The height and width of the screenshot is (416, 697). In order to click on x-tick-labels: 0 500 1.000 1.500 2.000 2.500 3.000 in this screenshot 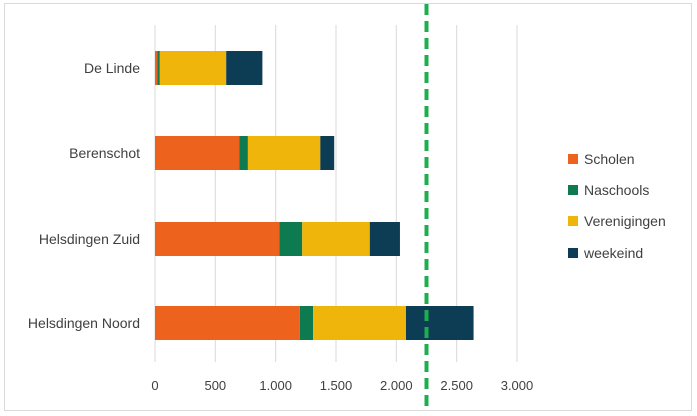, I will do `click(342, 385)`.